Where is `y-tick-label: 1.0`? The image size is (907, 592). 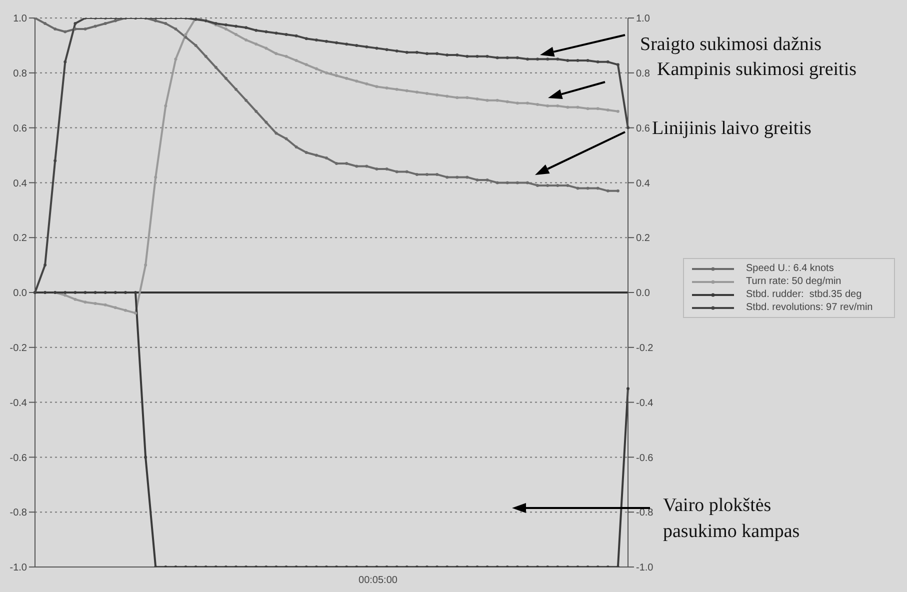 y-tick-label: 1.0 is located at coordinates (20, 19).